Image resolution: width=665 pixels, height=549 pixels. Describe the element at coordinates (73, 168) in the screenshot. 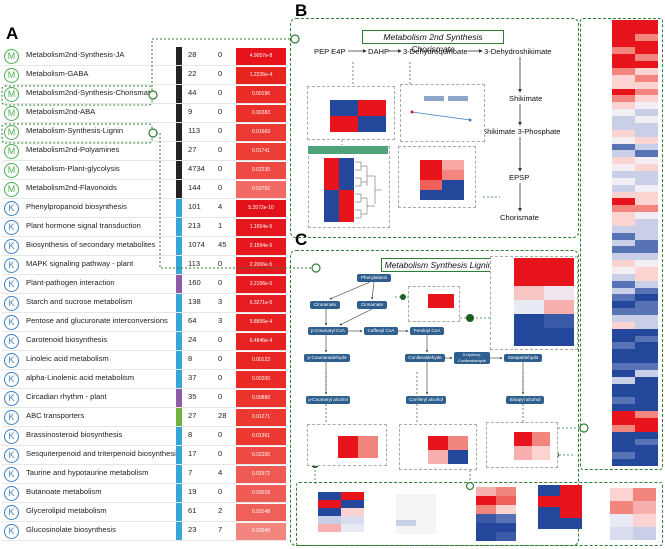

I see `pathway-name: Metabolism-Plant-glycolysis` at that location.